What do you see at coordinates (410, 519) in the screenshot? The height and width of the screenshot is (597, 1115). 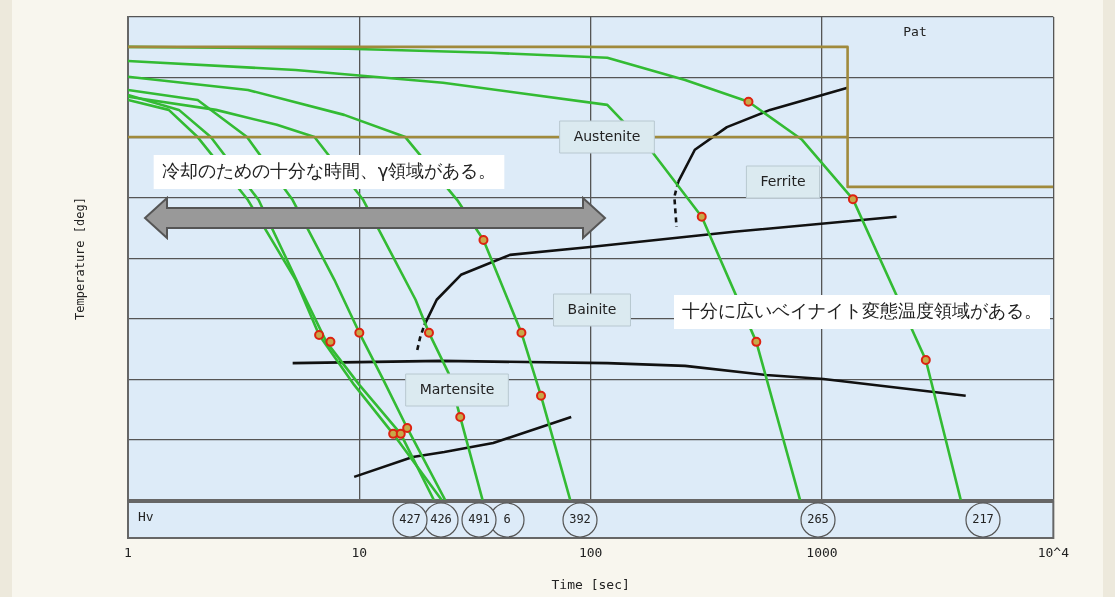 I see `text: 427` at bounding box center [410, 519].